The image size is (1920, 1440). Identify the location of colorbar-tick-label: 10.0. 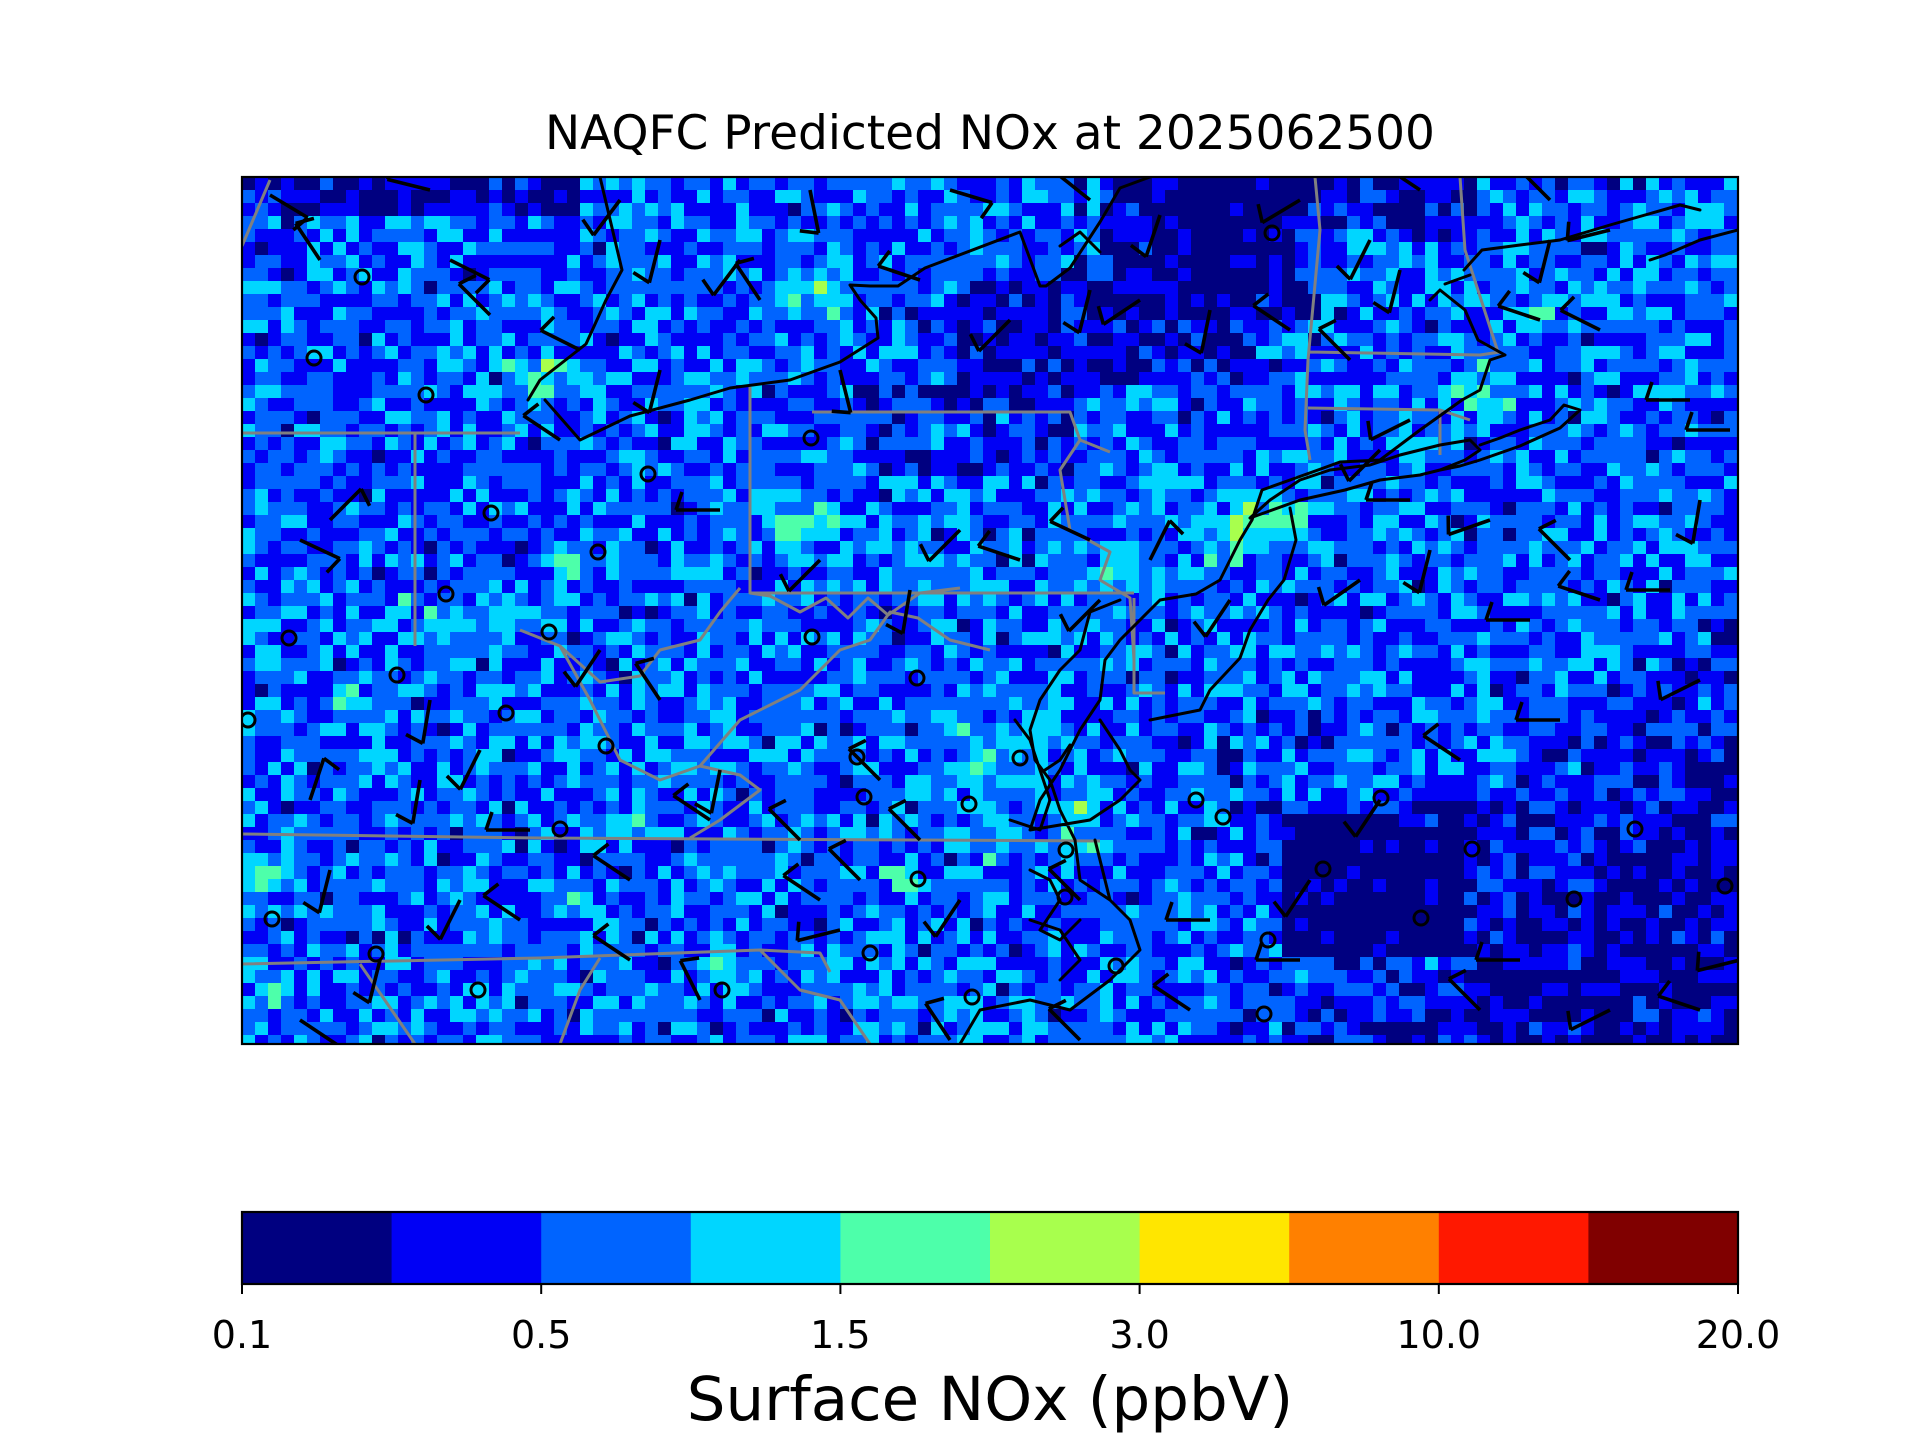
(1439, 1335).